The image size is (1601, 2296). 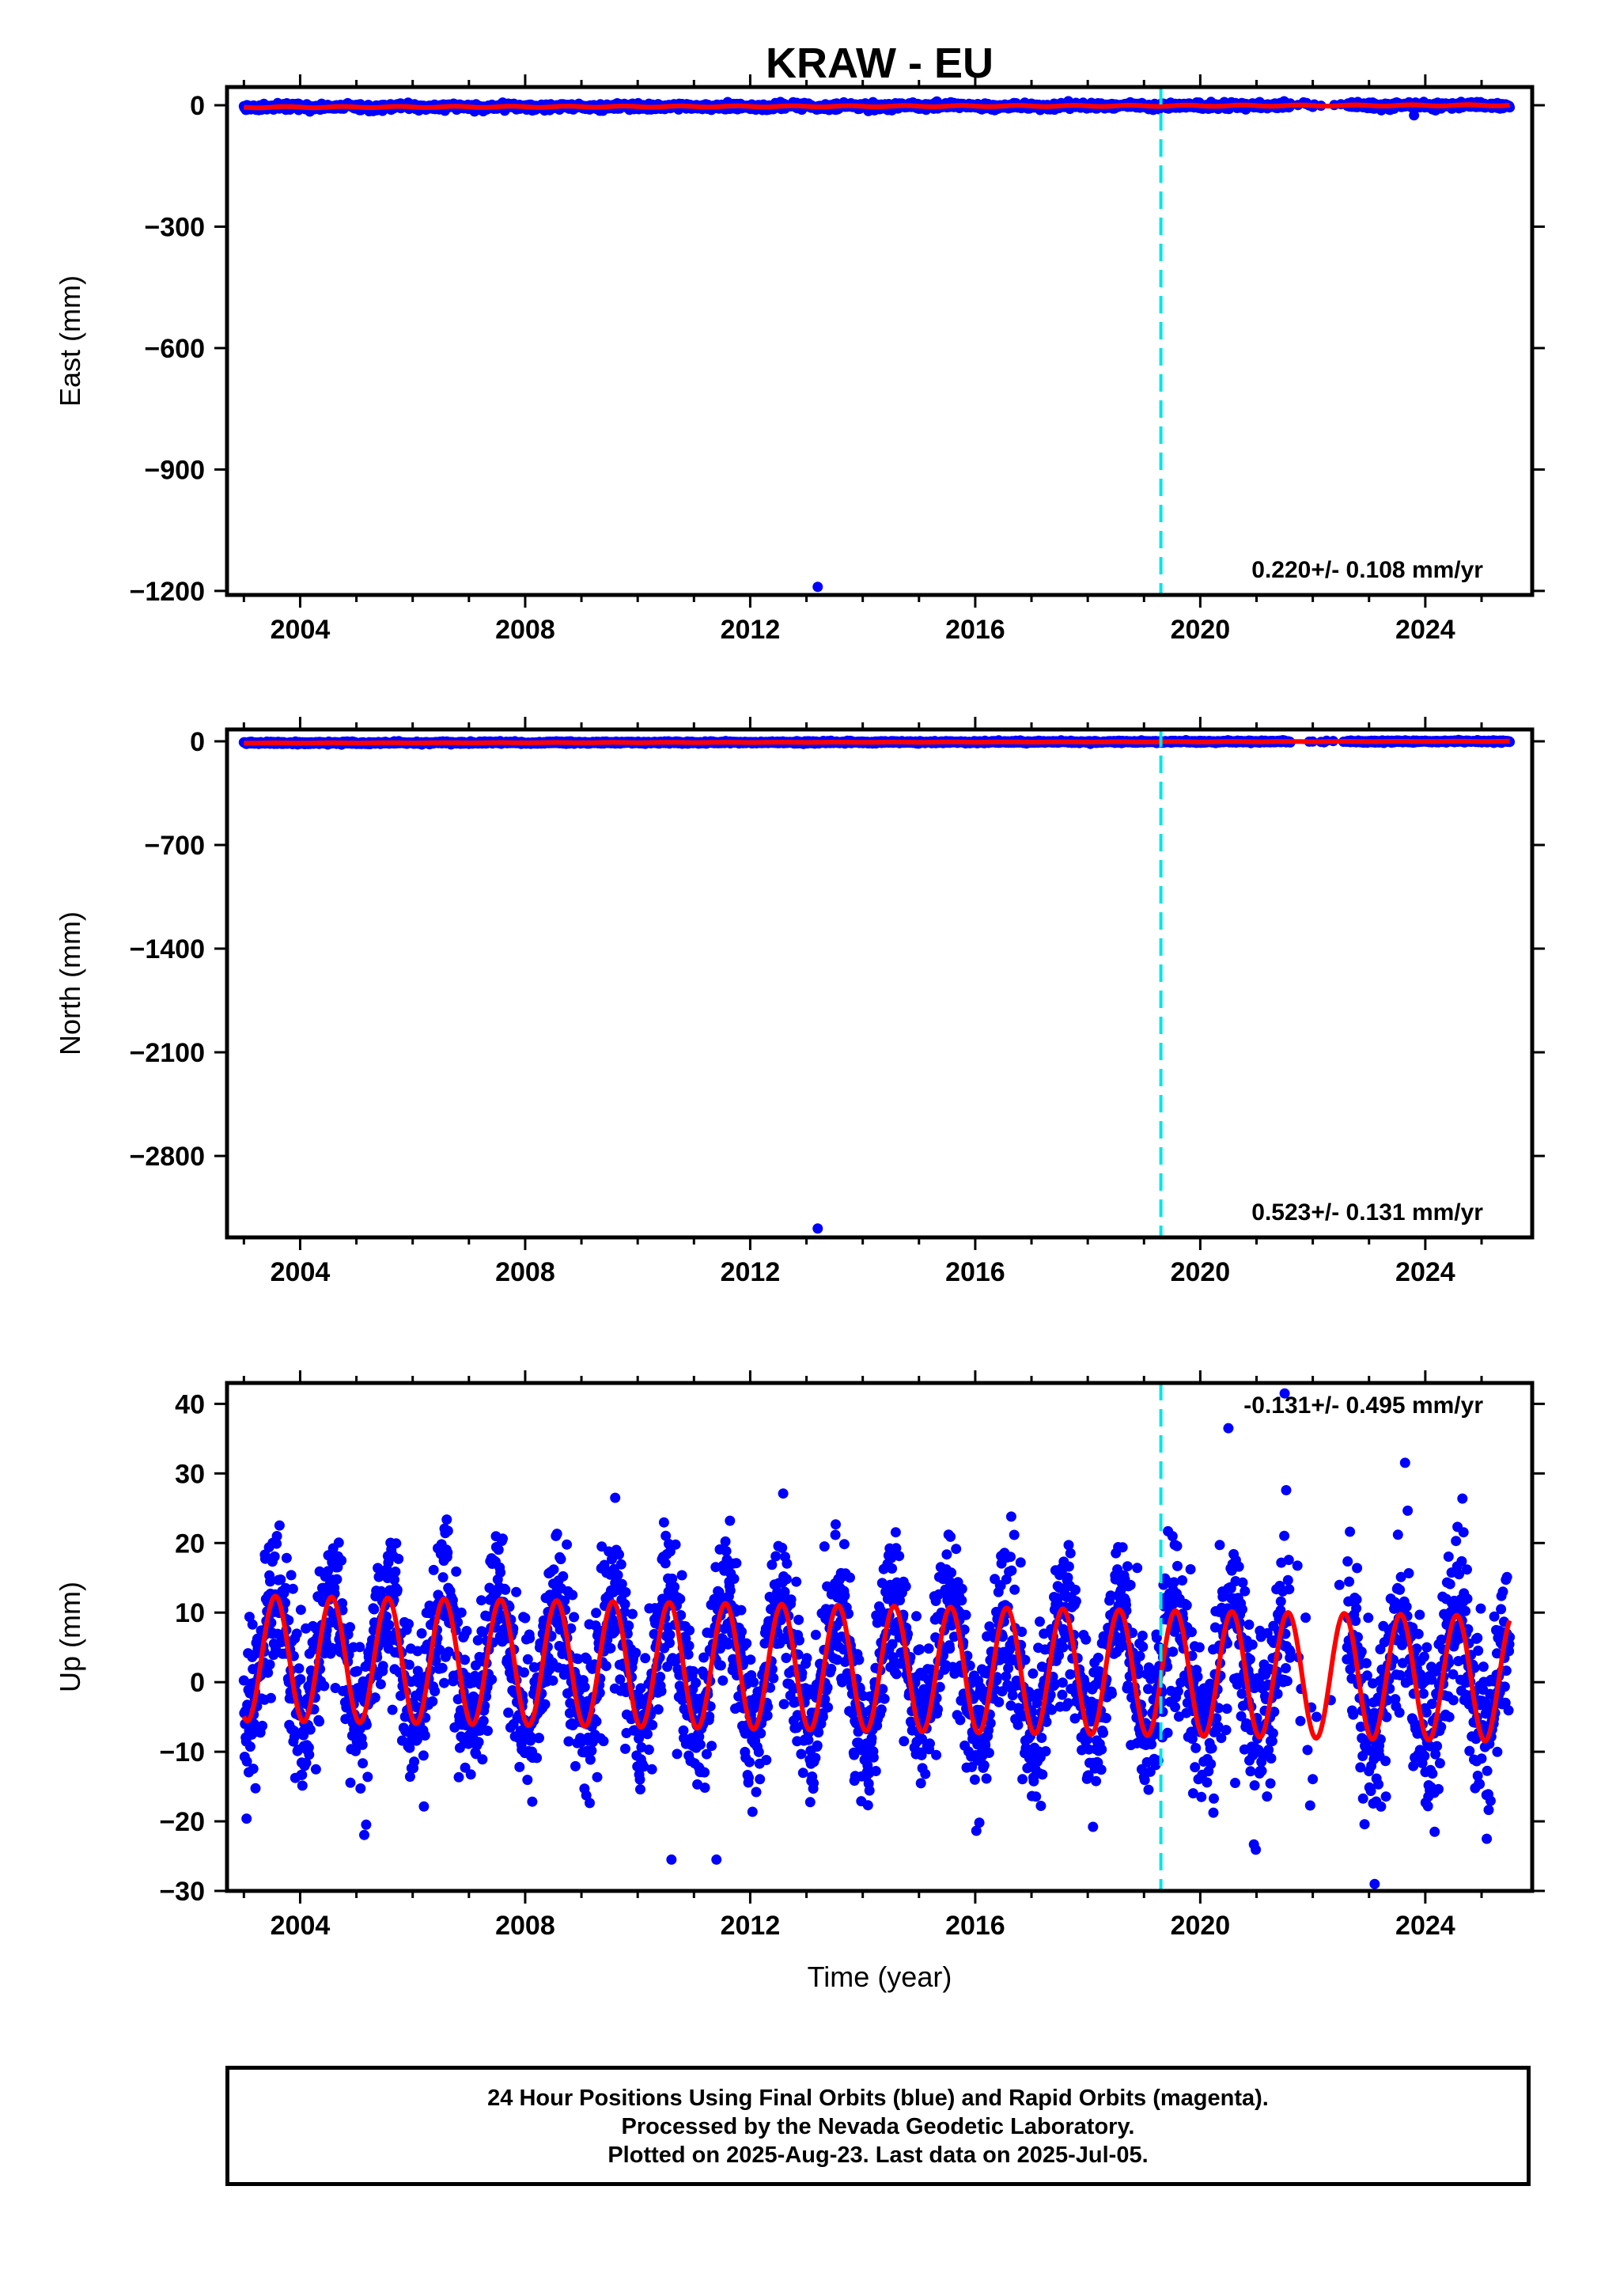 What do you see at coordinates (175, 846) in the screenshot?
I see `y-tick-label: −700` at bounding box center [175, 846].